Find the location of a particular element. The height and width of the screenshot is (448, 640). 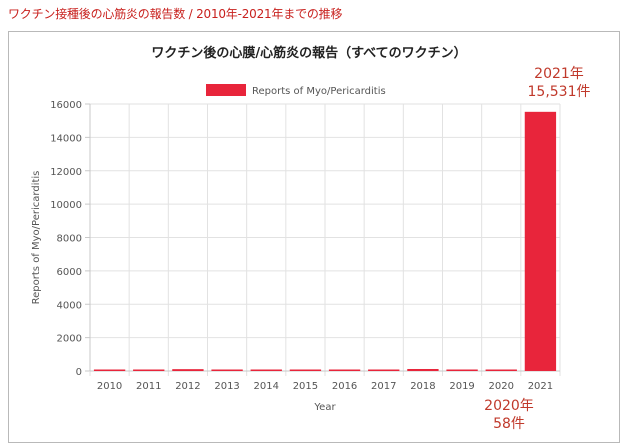

x-tick-label: 2015 is located at coordinates (305, 386).